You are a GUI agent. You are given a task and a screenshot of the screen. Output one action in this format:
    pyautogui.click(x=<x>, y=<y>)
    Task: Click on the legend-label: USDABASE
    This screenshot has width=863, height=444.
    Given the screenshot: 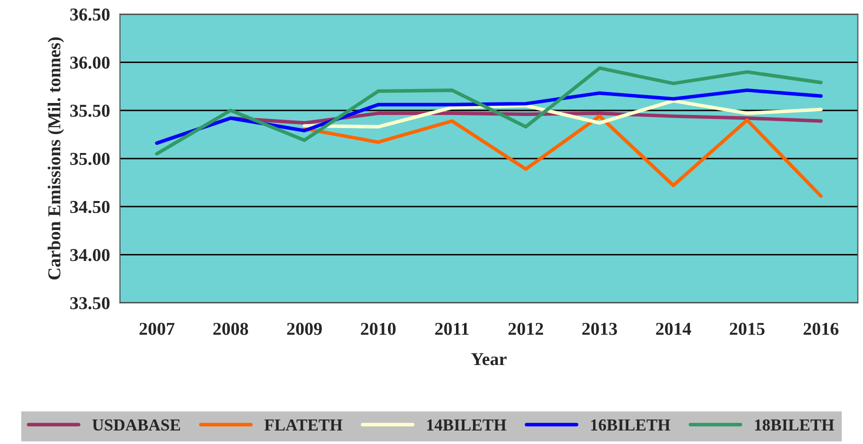 What is the action you would take?
    pyautogui.click(x=136, y=425)
    